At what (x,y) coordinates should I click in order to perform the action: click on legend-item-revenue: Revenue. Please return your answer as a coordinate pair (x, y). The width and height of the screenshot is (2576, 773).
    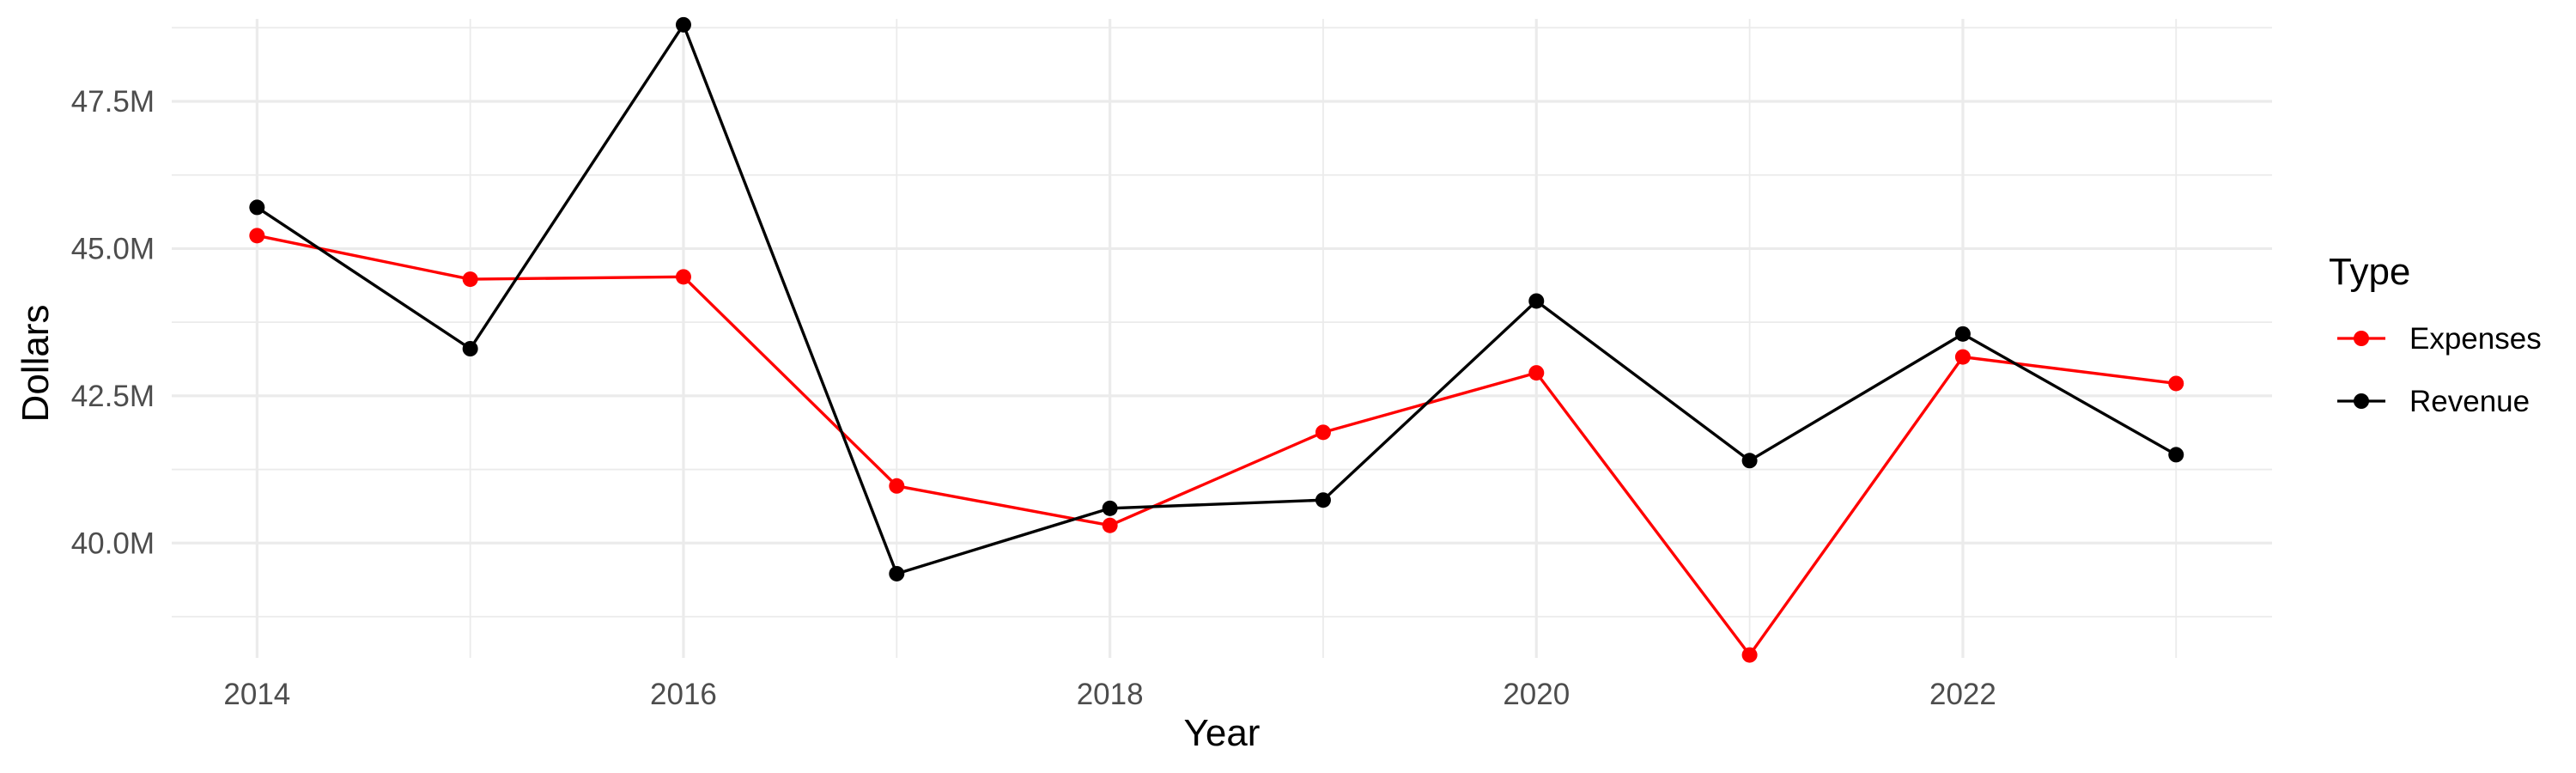
    Looking at the image, I should click on (2434, 401).